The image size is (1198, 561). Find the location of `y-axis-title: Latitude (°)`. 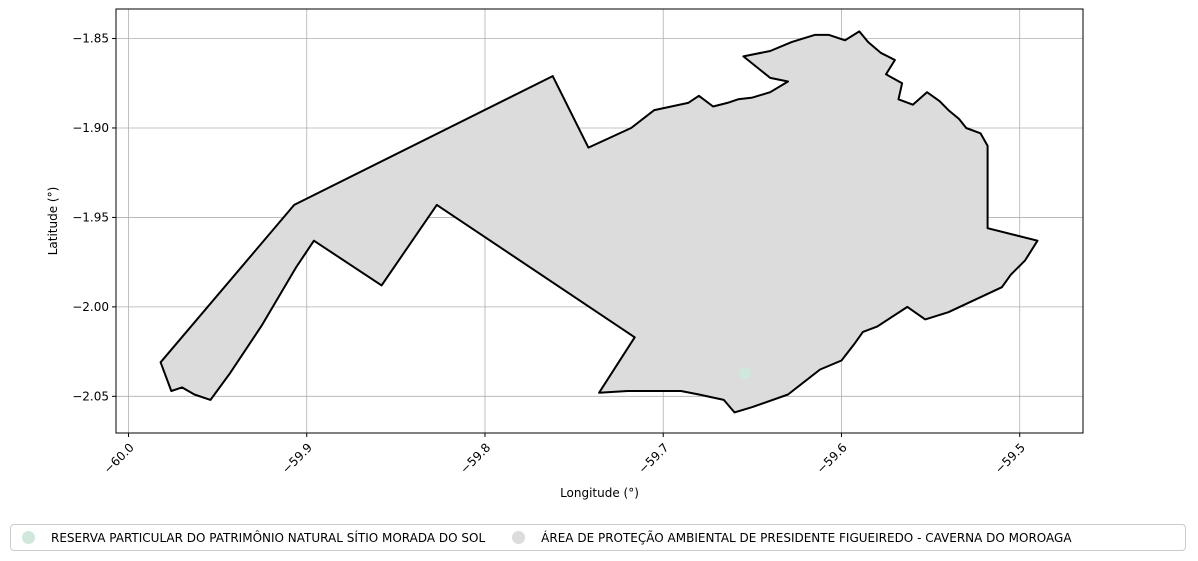

y-axis-title: Latitude (°) is located at coordinates (53, 221).